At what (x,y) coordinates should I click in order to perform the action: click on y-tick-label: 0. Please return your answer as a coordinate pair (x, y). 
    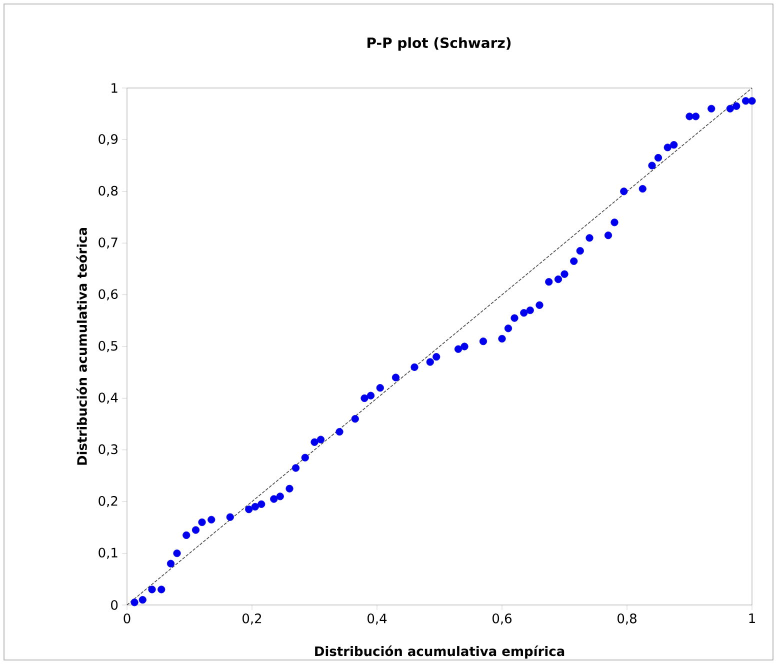
    Looking at the image, I should click on (114, 605).